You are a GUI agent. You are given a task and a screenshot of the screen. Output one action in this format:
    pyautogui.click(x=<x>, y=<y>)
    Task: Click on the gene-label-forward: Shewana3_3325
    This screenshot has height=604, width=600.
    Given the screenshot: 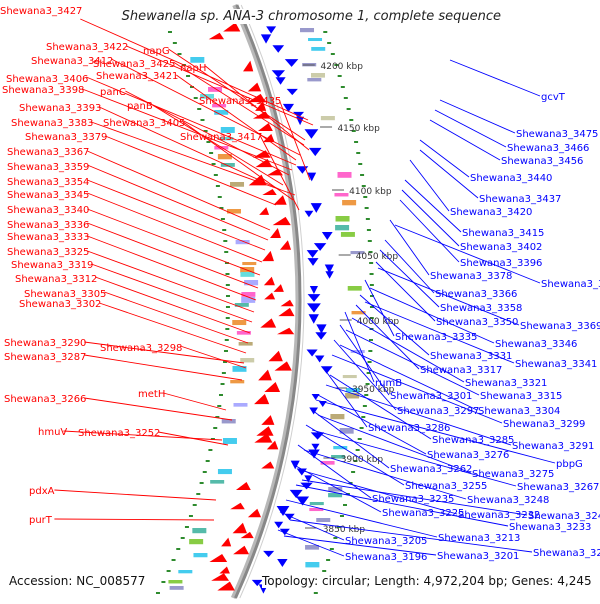 What is the action you would take?
    pyautogui.click(x=48, y=252)
    